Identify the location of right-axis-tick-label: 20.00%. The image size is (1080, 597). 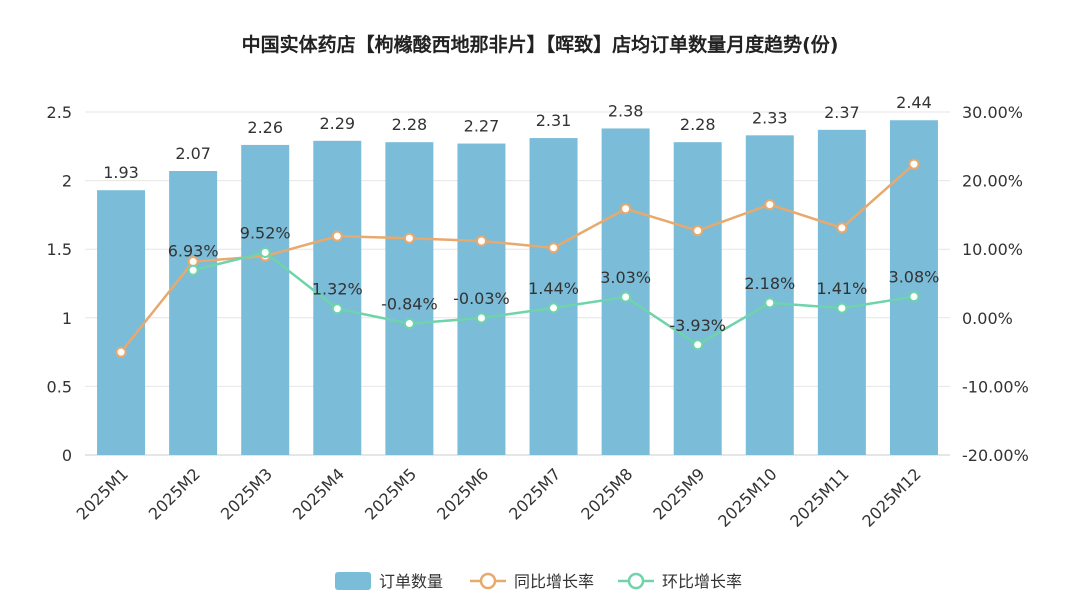
(992, 181).